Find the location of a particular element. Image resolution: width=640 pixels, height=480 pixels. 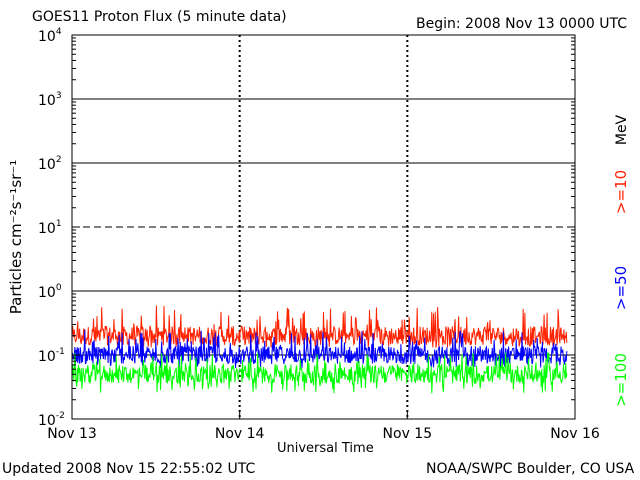

x-tick-label: Nov 14 is located at coordinates (240, 434).